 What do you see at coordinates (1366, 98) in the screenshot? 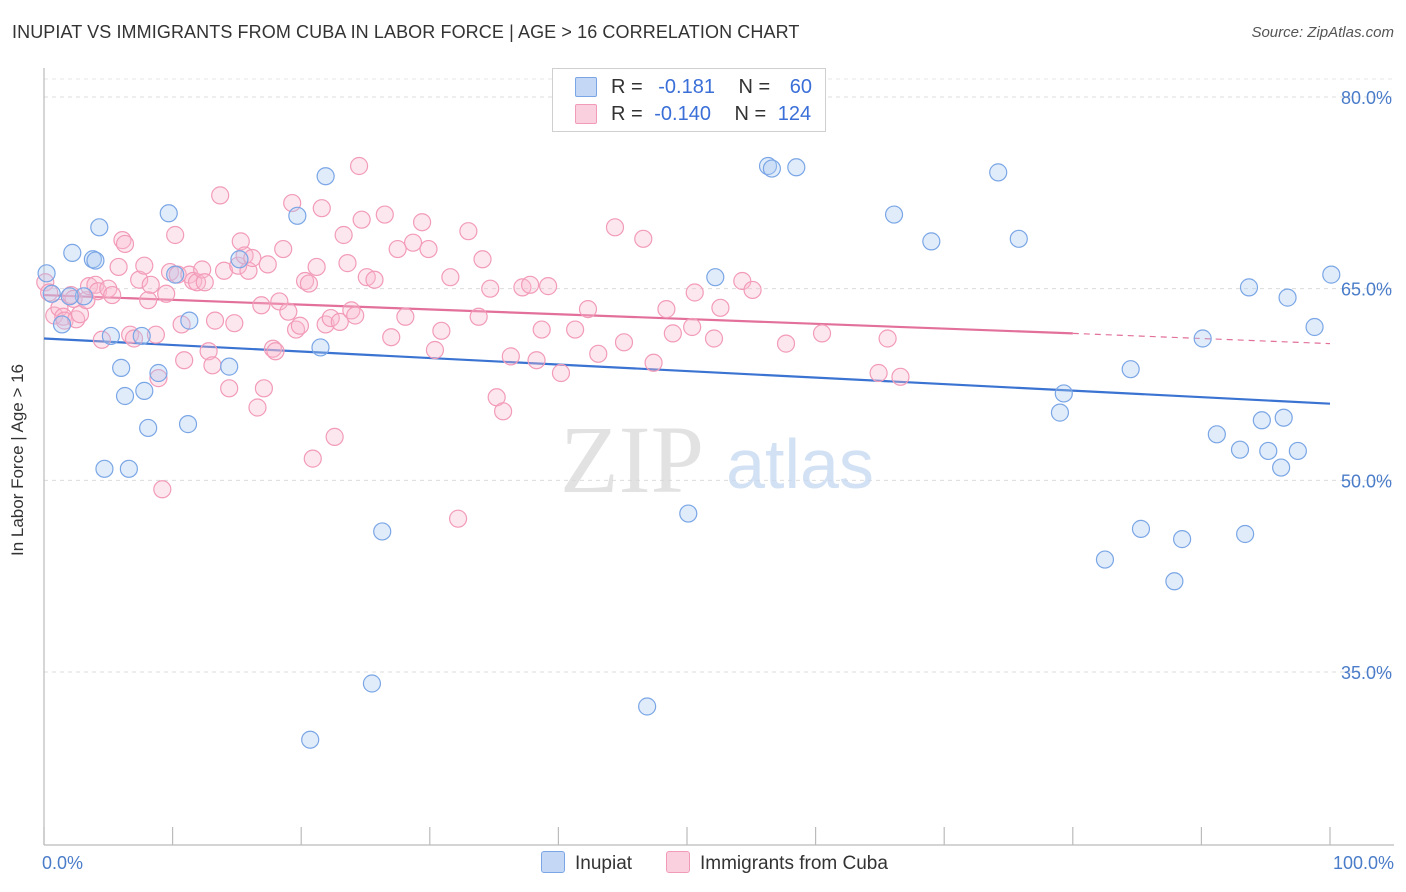
I see `y-tick-label: 80.0%` at bounding box center [1366, 98].